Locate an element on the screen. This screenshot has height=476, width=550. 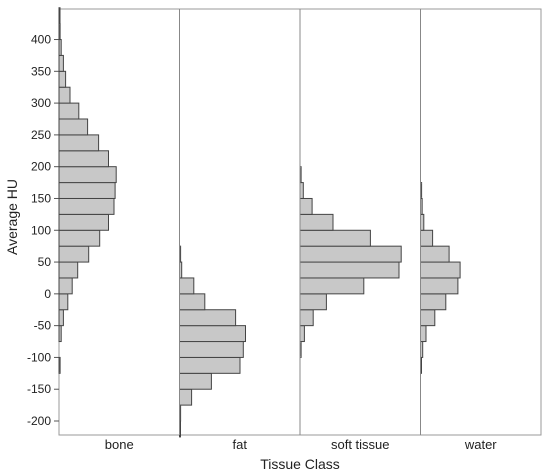
y-tick-label: -100 is located at coordinates (39, 357).